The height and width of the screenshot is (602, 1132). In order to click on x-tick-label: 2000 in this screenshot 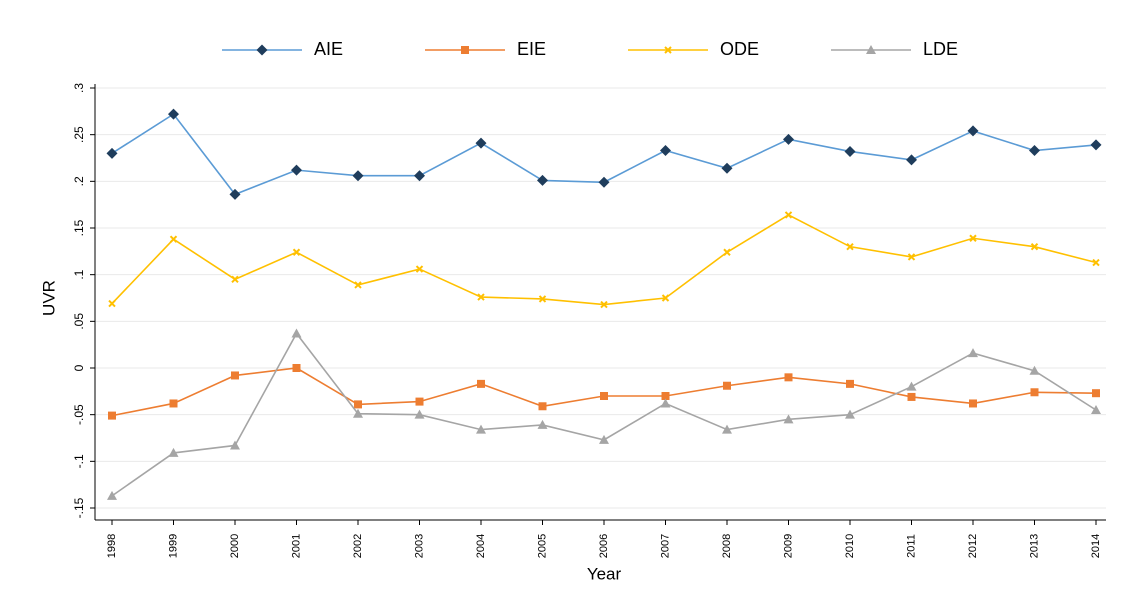, I will do `click(235, 546)`.